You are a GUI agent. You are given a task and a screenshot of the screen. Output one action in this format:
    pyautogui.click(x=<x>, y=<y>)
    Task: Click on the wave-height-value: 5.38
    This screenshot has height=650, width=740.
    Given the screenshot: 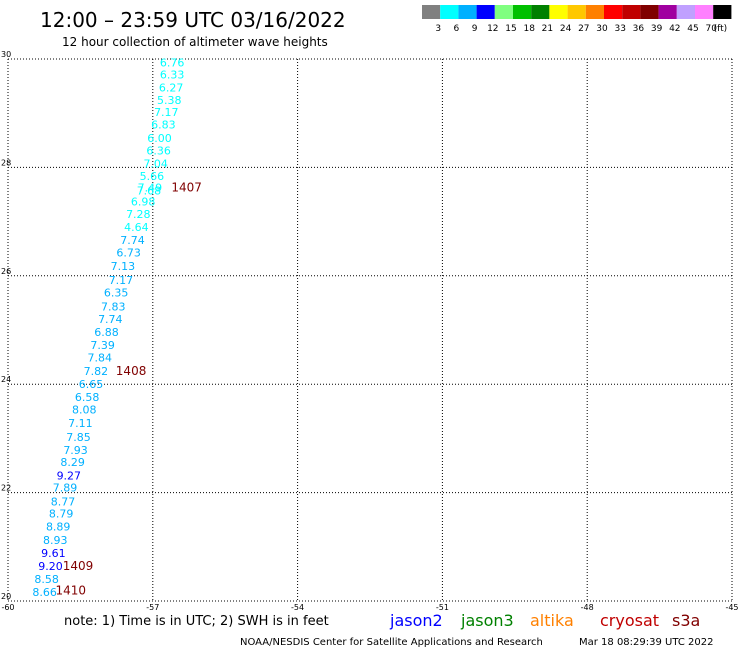 What is the action you would take?
    pyautogui.click(x=169, y=100)
    